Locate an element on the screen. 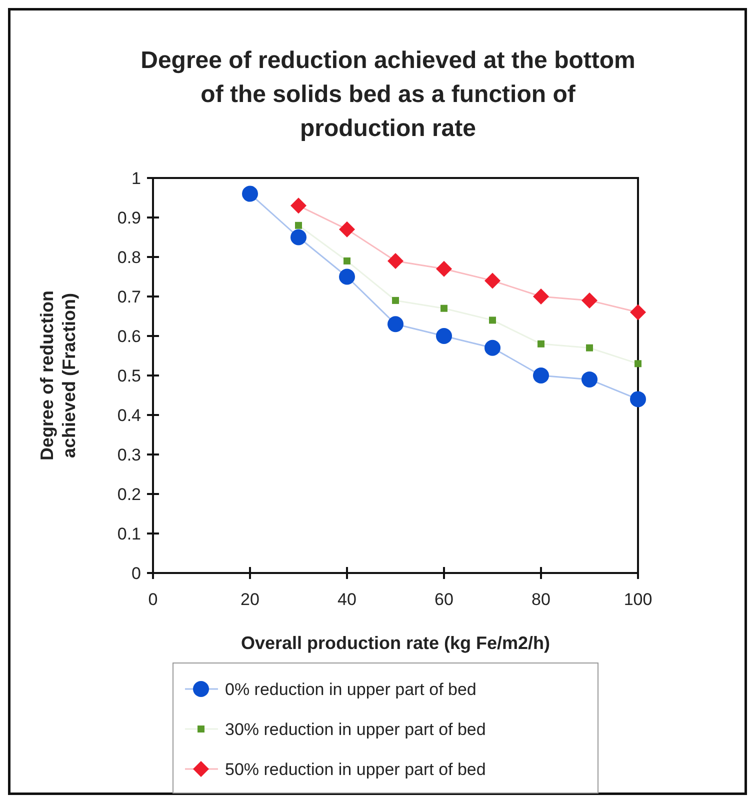 This screenshot has width=755, height=803. y-tick-label: 0.1 is located at coordinates (129, 534).